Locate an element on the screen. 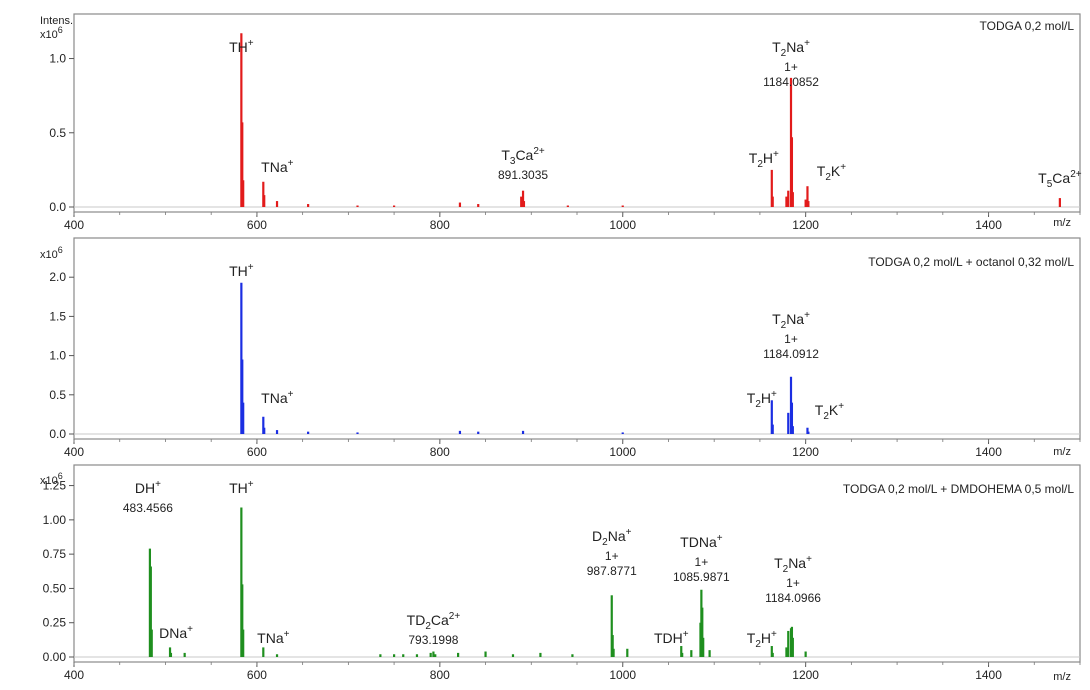  y-tick-label: 2.0 is located at coordinates (57, 277).